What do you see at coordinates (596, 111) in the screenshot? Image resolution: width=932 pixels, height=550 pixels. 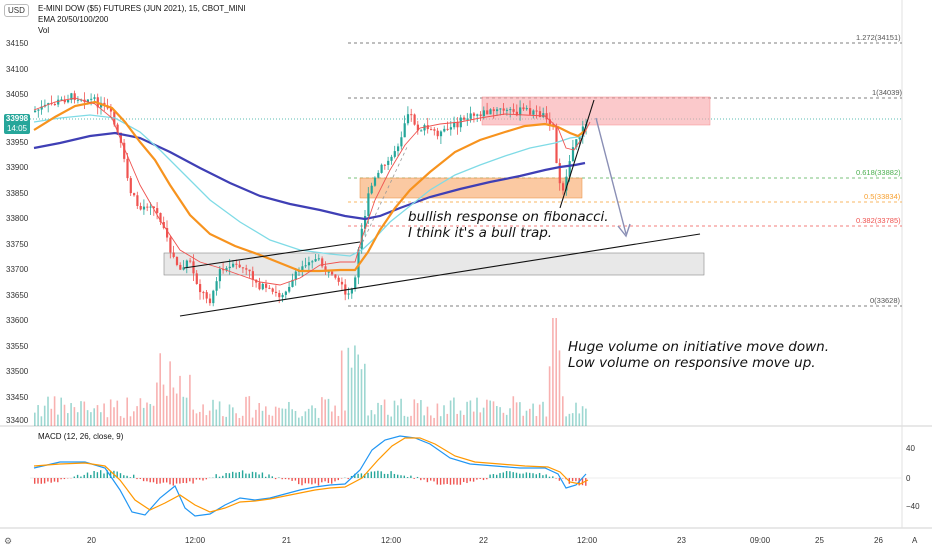 I see `resistance-zone` at bounding box center [596, 111].